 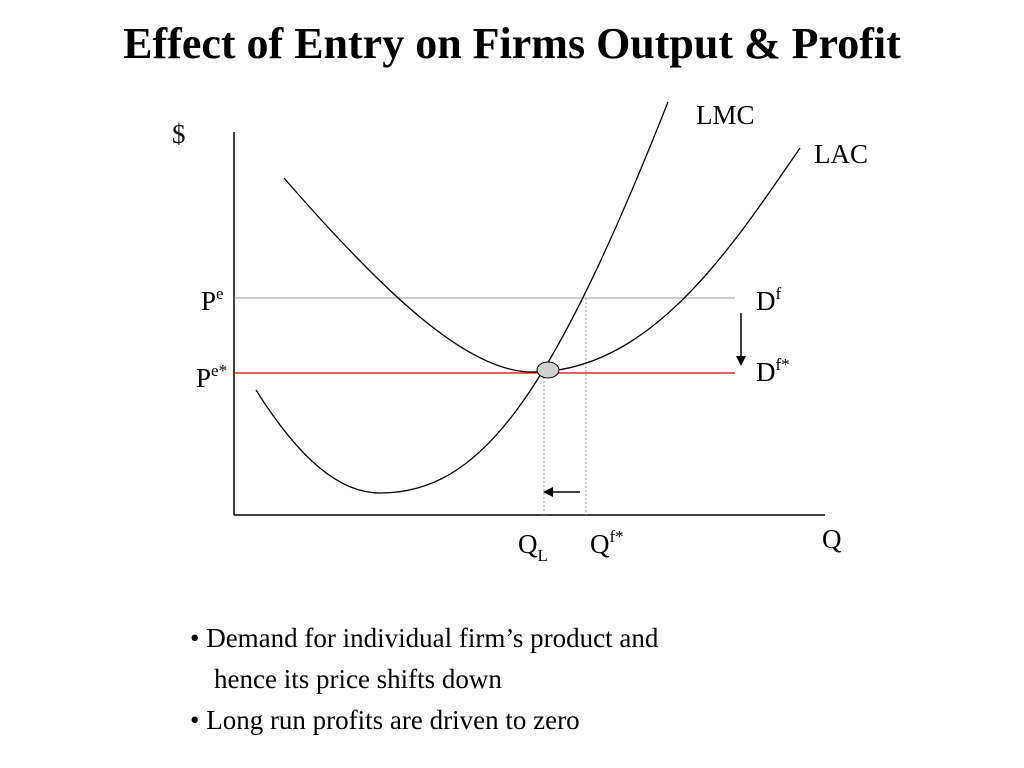 I want to click on x-axis-label: Q, so click(x=832, y=539).